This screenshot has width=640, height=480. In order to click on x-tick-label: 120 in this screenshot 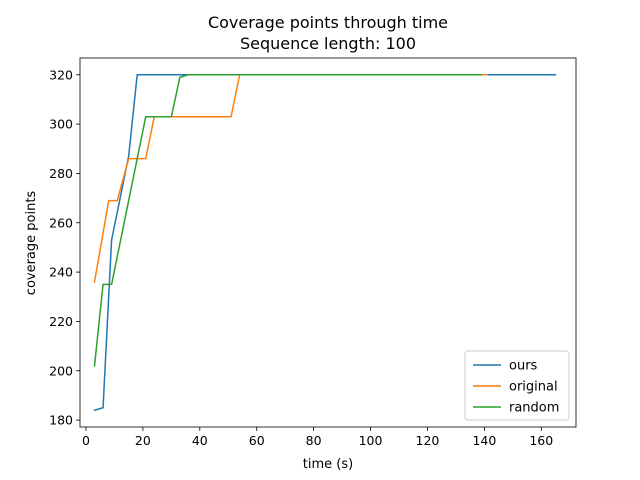, I will do `click(428, 440)`.